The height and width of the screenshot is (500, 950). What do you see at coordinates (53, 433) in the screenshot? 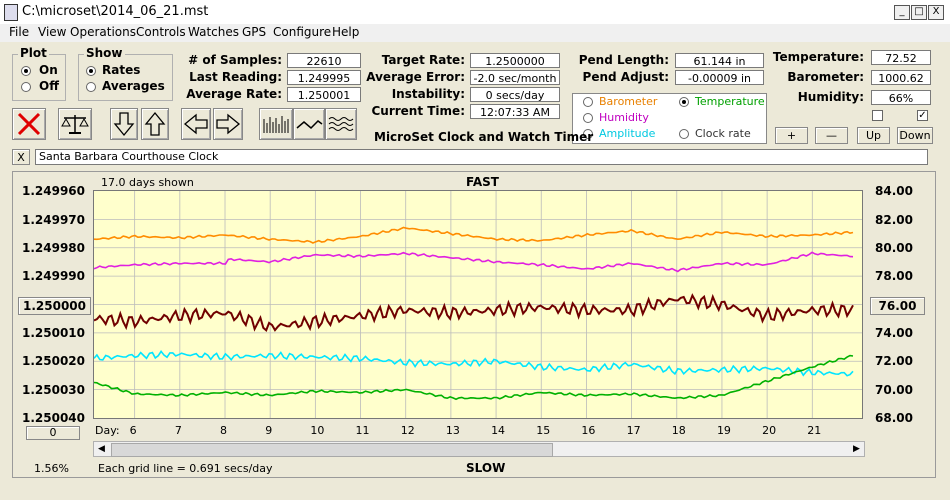
I see `bottom-left-box: 0` at bounding box center [53, 433].